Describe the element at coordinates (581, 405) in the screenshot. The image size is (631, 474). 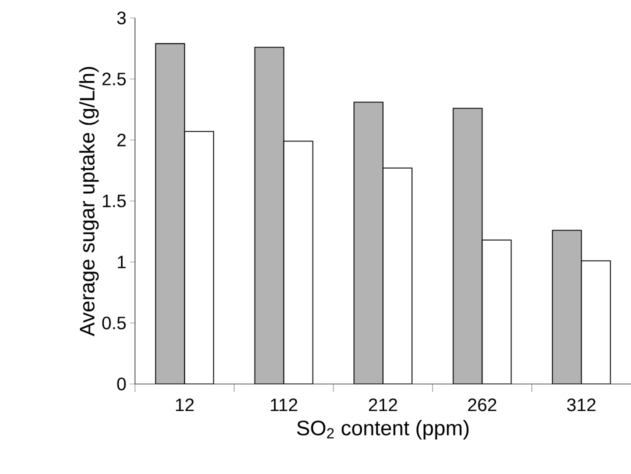
I see `x-tick-label: 312` at that location.